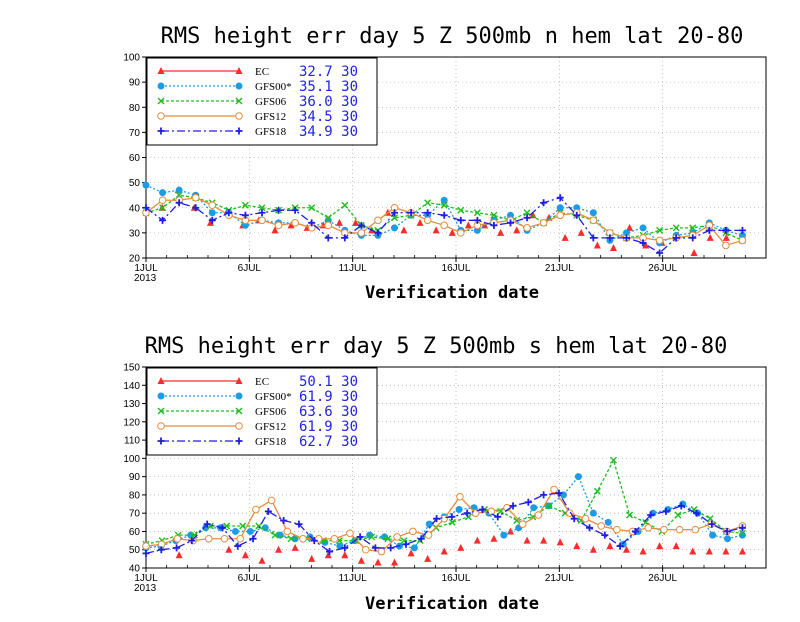 Image resolution: width=800 pixels, height=622 pixels. What do you see at coordinates (135, 233) in the screenshot?
I see `y-tick-label: 30` at bounding box center [135, 233].